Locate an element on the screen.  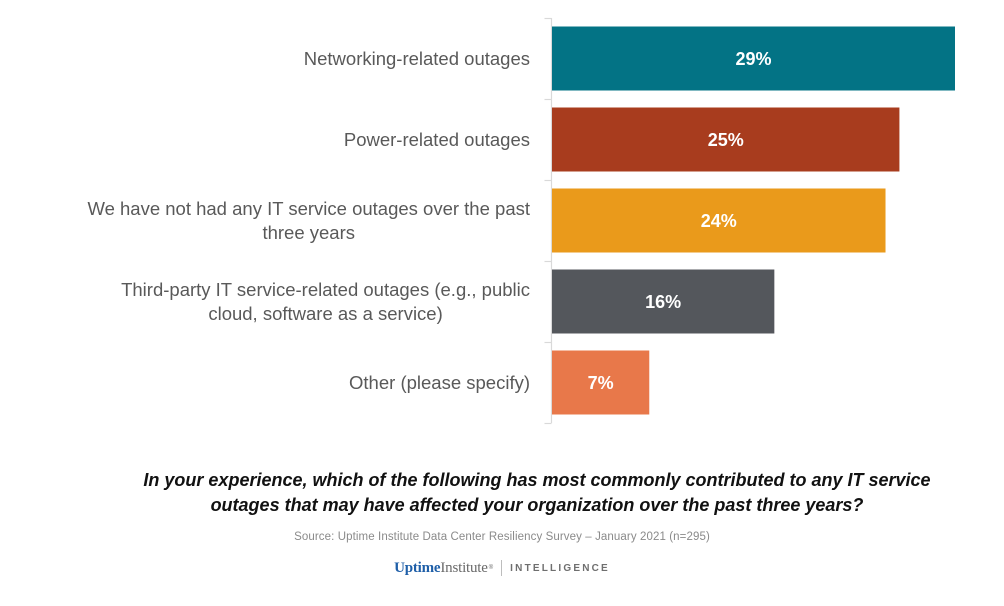
category-label-line: three years is located at coordinates (308, 232).